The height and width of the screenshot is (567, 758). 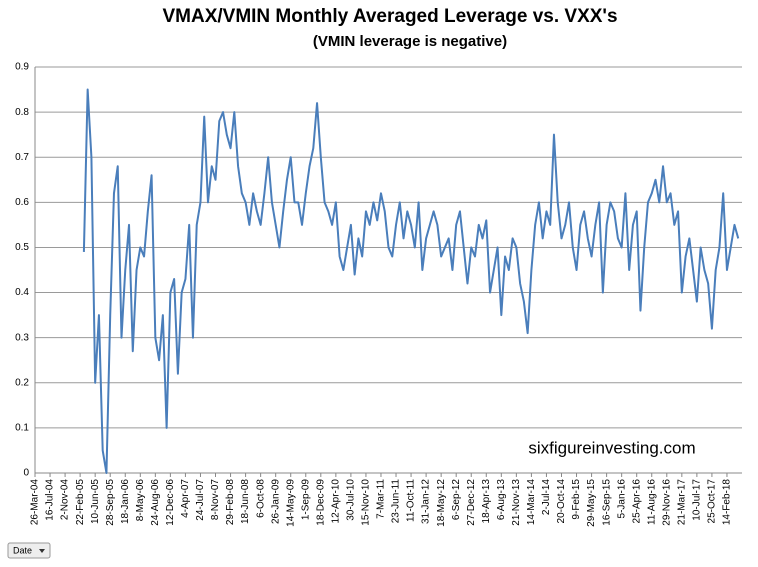 What do you see at coordinates (50, 500) in the screenshot?
I see `x-tick-label: 16-Jul-04` at bounding box center [50, 500].